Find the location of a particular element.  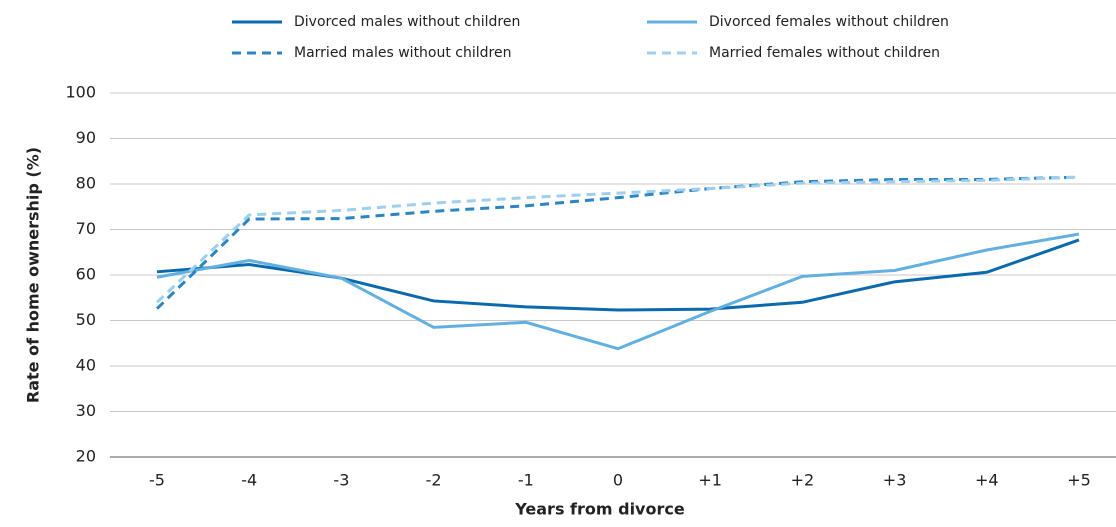

y-tick-label: 60 is located at coordinates (86, 274).